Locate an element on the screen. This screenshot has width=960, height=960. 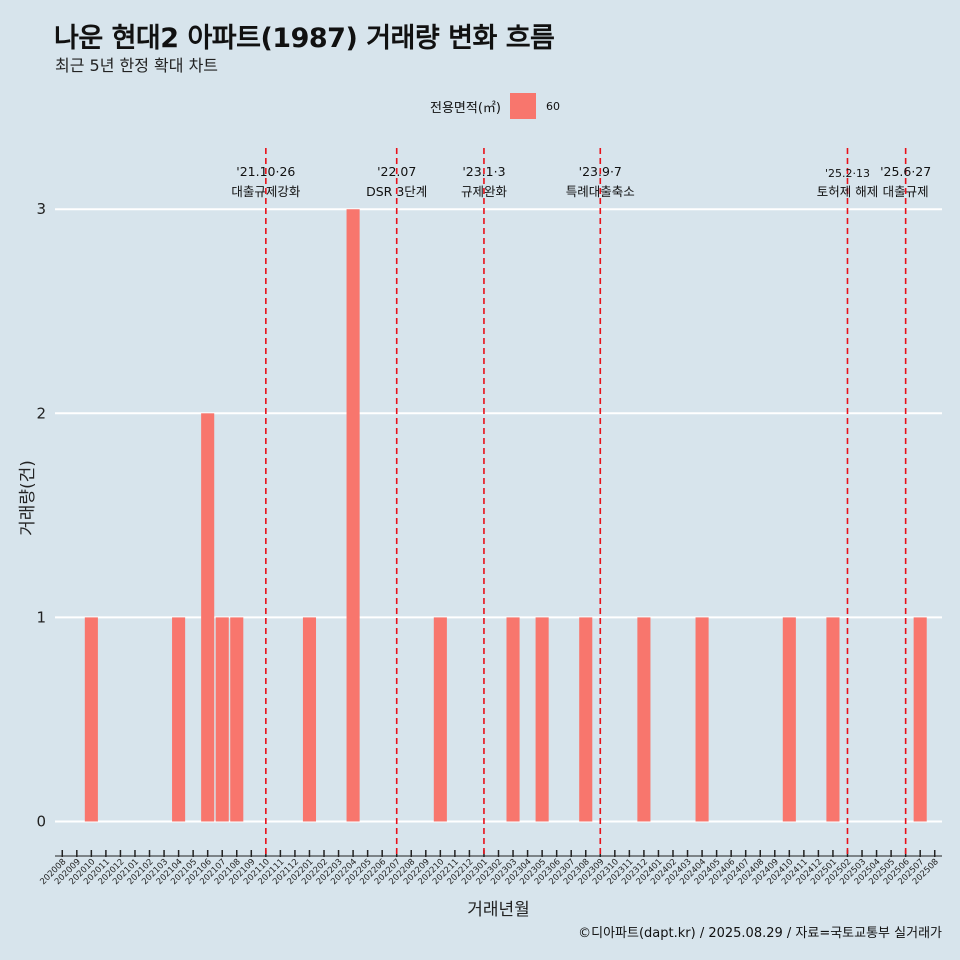
y-tick-label: 0 is located at coordinates (41, 821).